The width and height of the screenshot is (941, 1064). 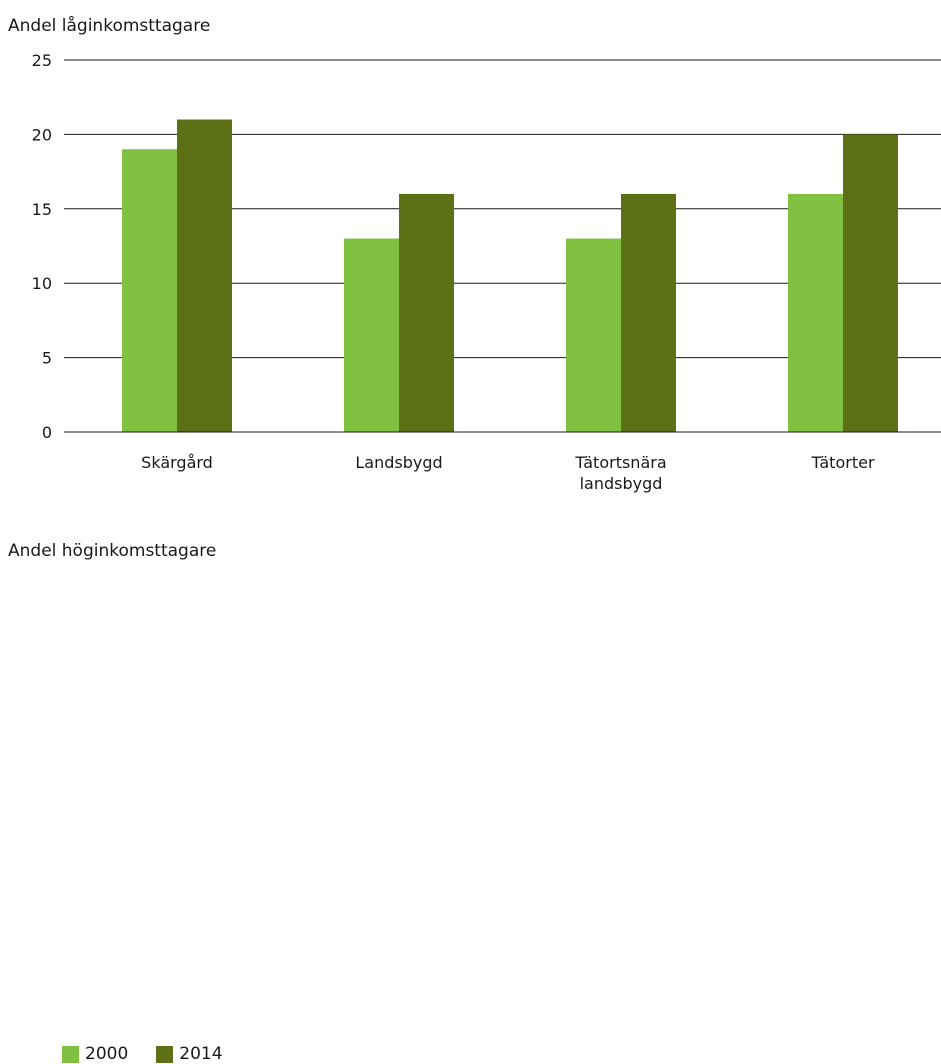 I want to click on legend-label-2014: 2014, so click(x=201, y=1054).